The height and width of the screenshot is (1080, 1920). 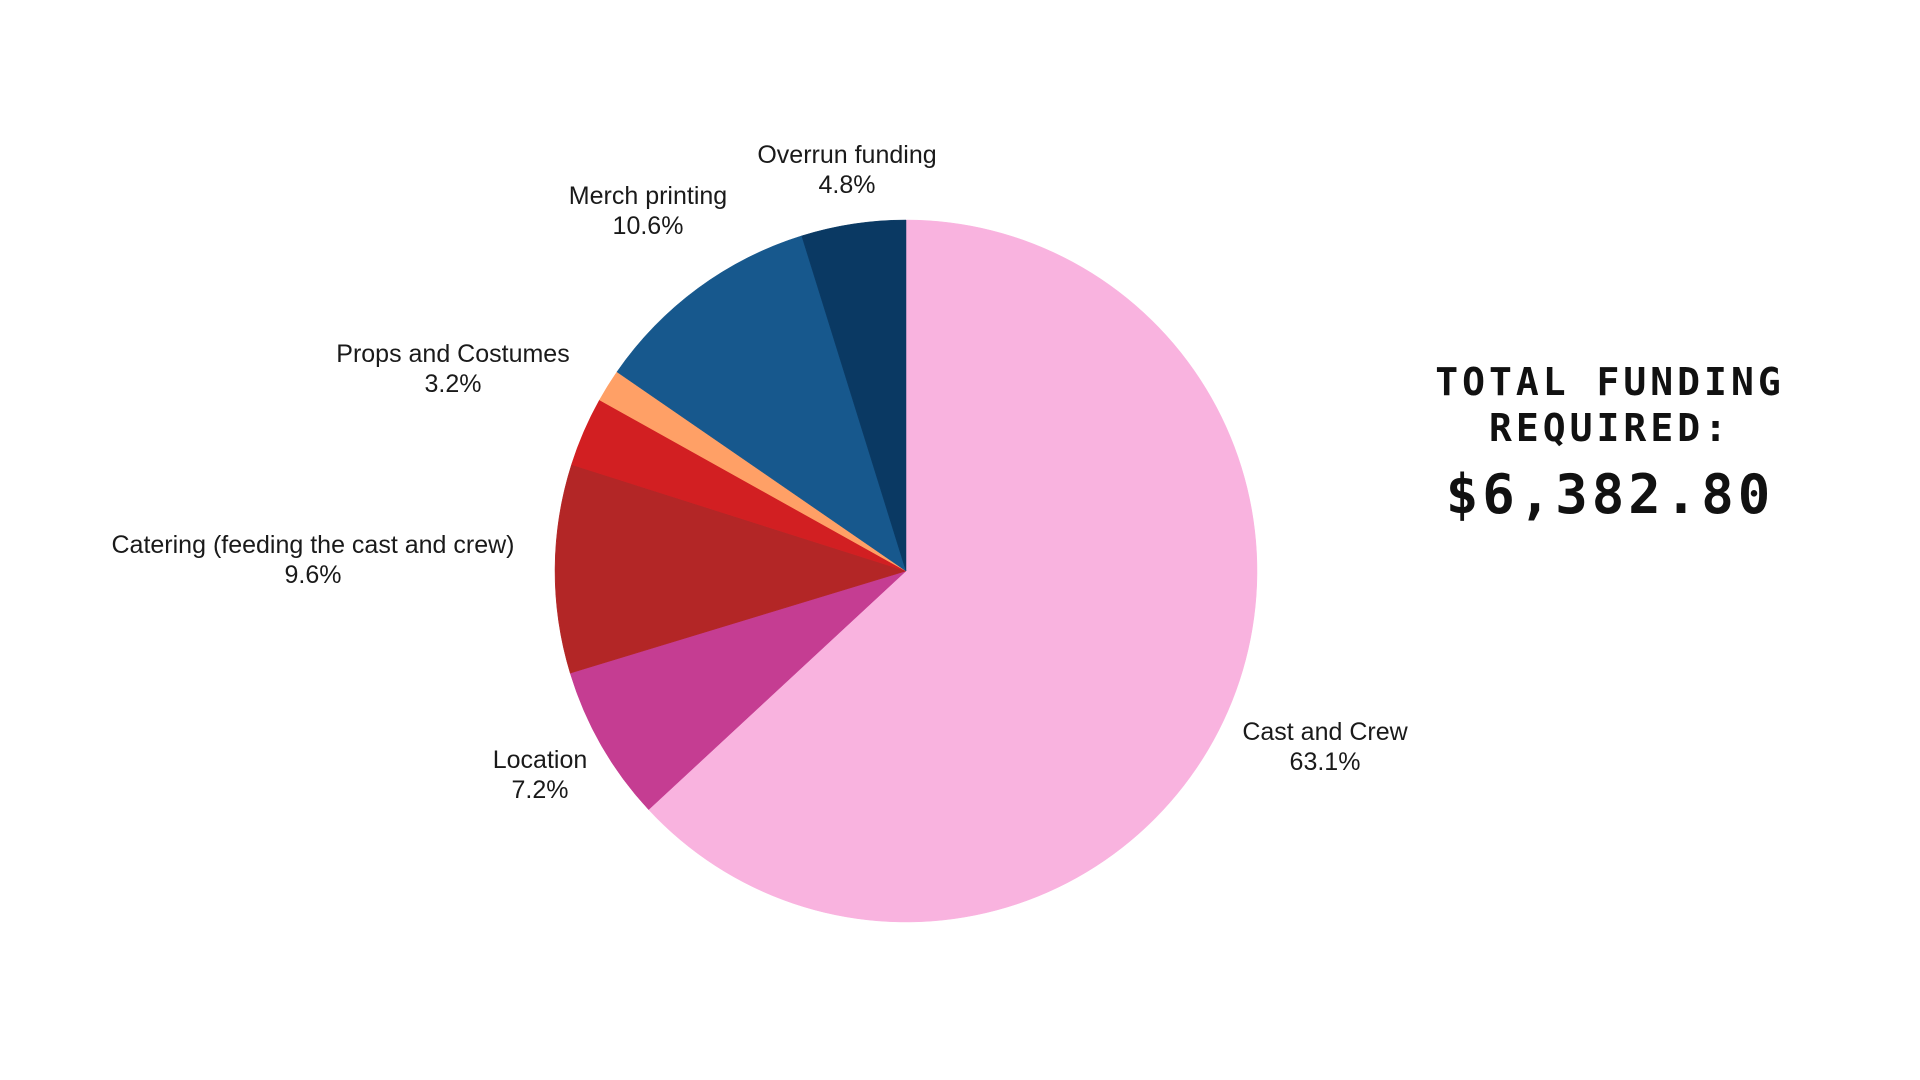 What do you see at coordinates (453, 384) in the screenshot?
I see `slice-value-label-props-and-costumes: 3.2%` at bounding box center [453, 384].